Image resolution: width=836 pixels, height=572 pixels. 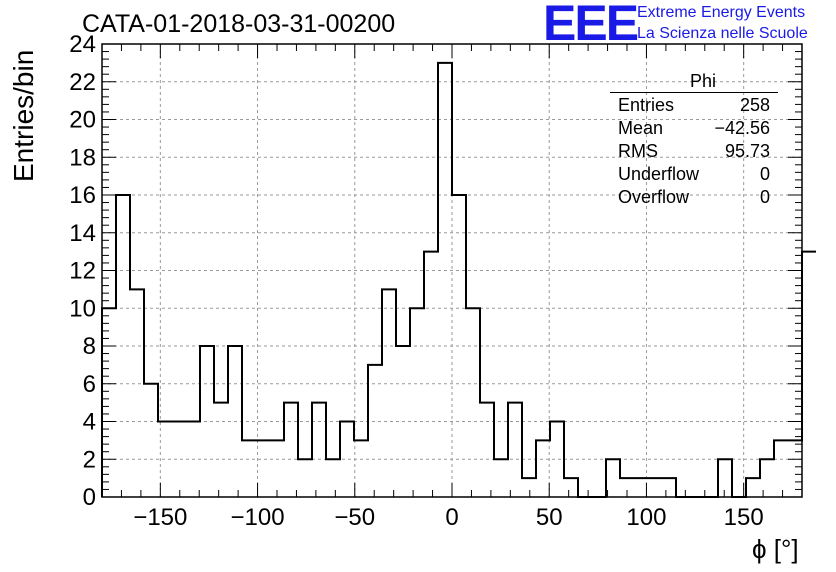 I want to click on y-tick-label: 10, so click(x=82, y=308).